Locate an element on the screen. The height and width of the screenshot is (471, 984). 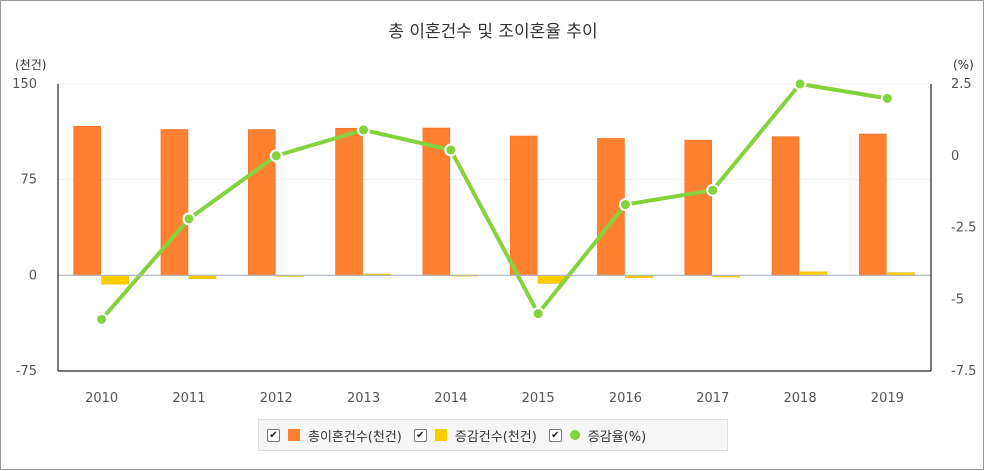
x-tick-label: 2019 is located at coordinates (887, 398).